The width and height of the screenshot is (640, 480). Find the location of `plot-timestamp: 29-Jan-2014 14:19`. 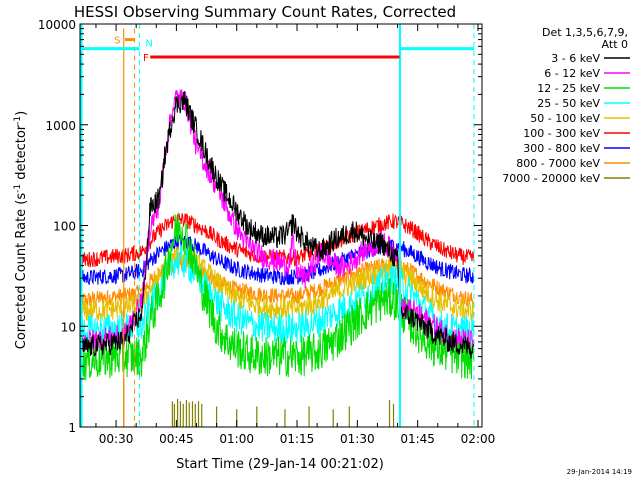

plot-timestamp: 29-Jan-2014 14:19 is located at coordinates (599, 472).